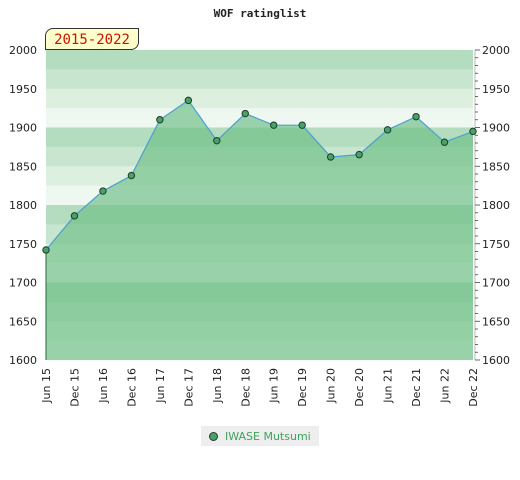 The width and height of the screenshot is (520, 480). What do you see at coordinates (473, 387) in the screenshot?
I see `x-tick-label: Dec 22` at bounding box center [473, 387].